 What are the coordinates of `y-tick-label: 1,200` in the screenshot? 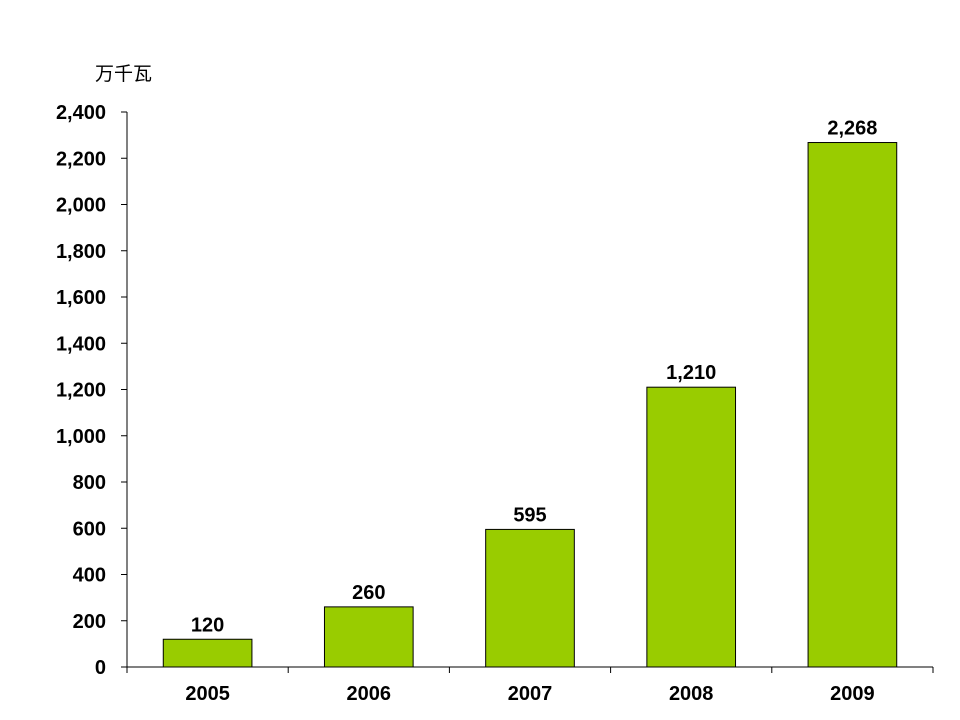 It's located at (81, 391).